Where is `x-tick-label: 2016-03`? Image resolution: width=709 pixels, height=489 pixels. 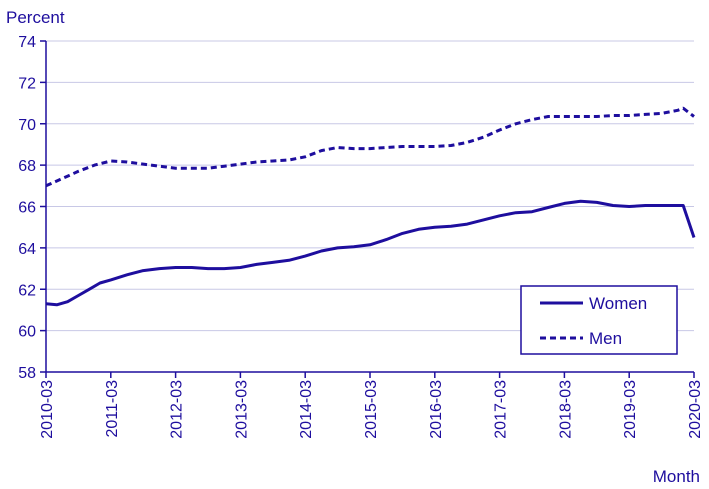 x-tick-label: 2016-03 is located at coordinates (436, 409).